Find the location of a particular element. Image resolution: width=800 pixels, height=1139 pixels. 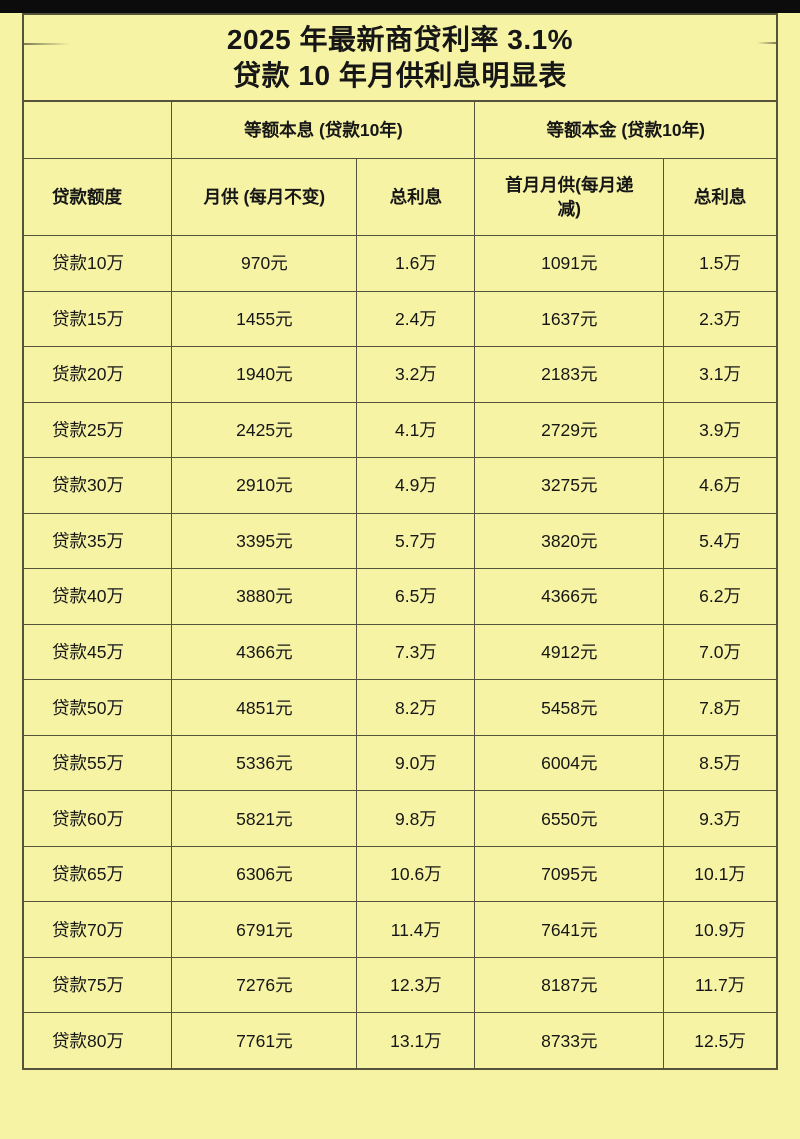

loan-amount-cell: 贷款65万 is located at coordinates (88, 874).